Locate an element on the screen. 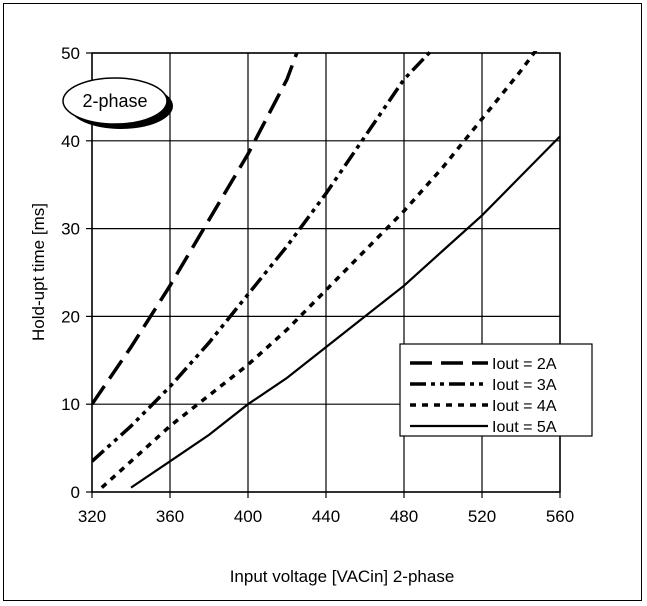 This screenshot has height=606, width=647. legend-label-2: Iout = 3A is located at coordinates (524, 385).